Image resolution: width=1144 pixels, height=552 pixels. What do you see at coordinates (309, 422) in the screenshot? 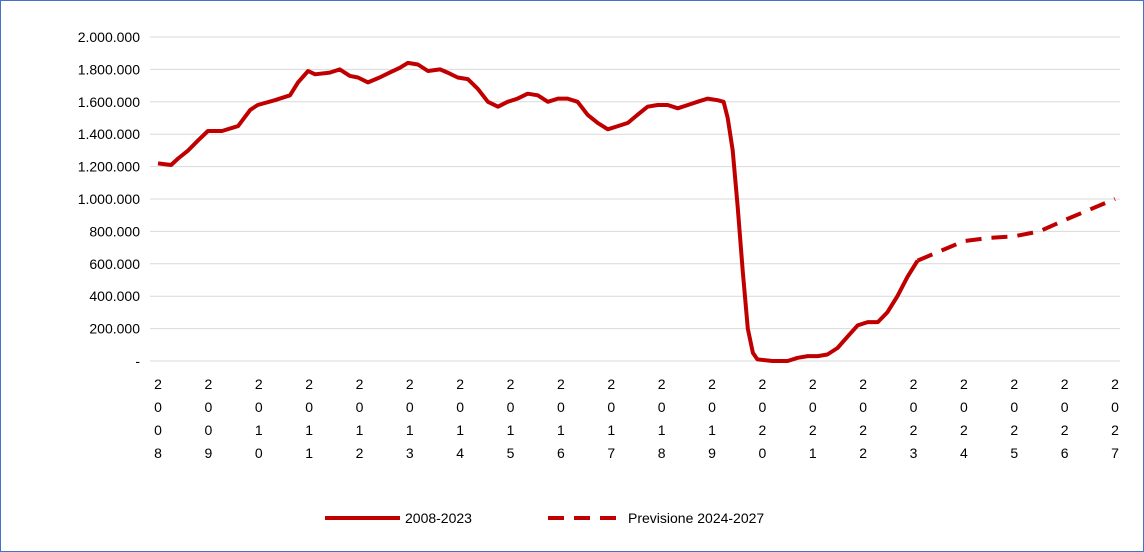
I see `x-tick-label: 2011` at bounding box center [309, 422].